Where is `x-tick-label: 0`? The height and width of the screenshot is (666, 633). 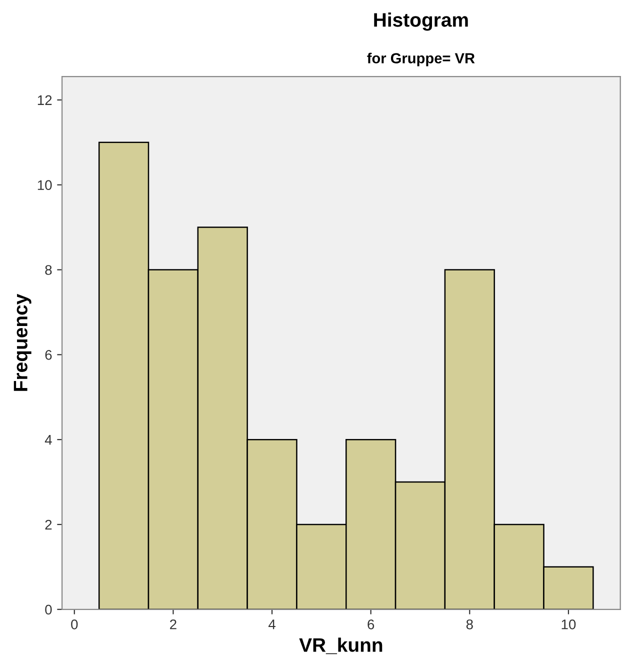 x-tick-label: 0 is located at coordinates (74, 624).